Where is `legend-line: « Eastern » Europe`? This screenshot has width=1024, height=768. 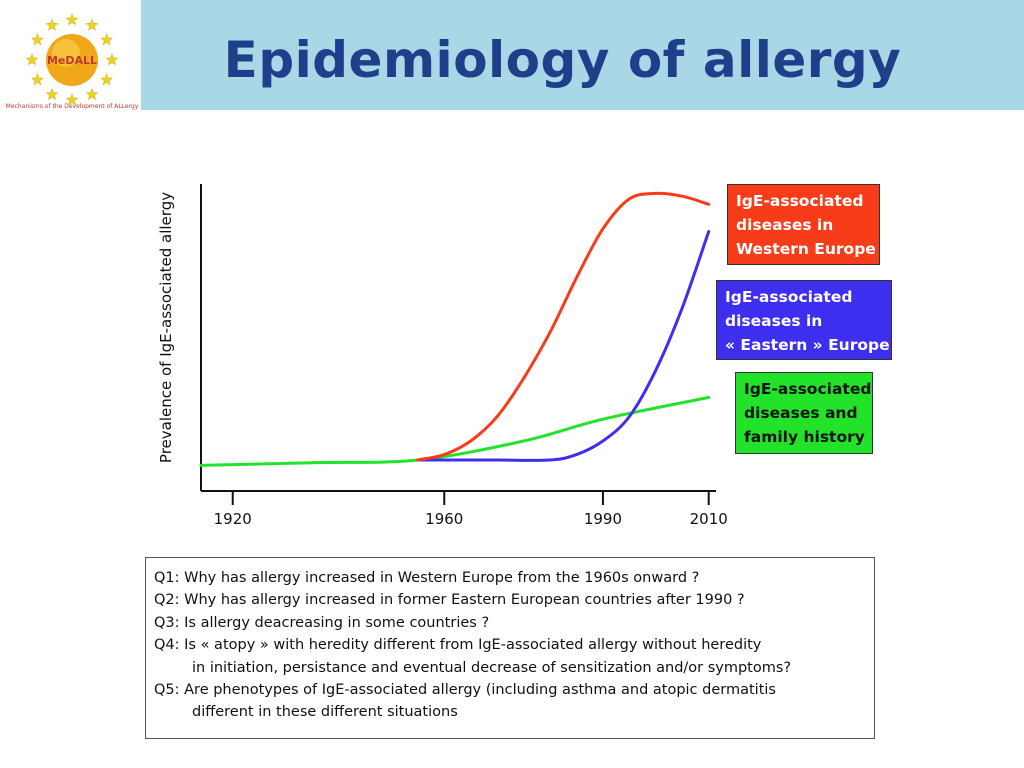
legend-line: « Eastern » Europe is located at coordinates (807, 345).